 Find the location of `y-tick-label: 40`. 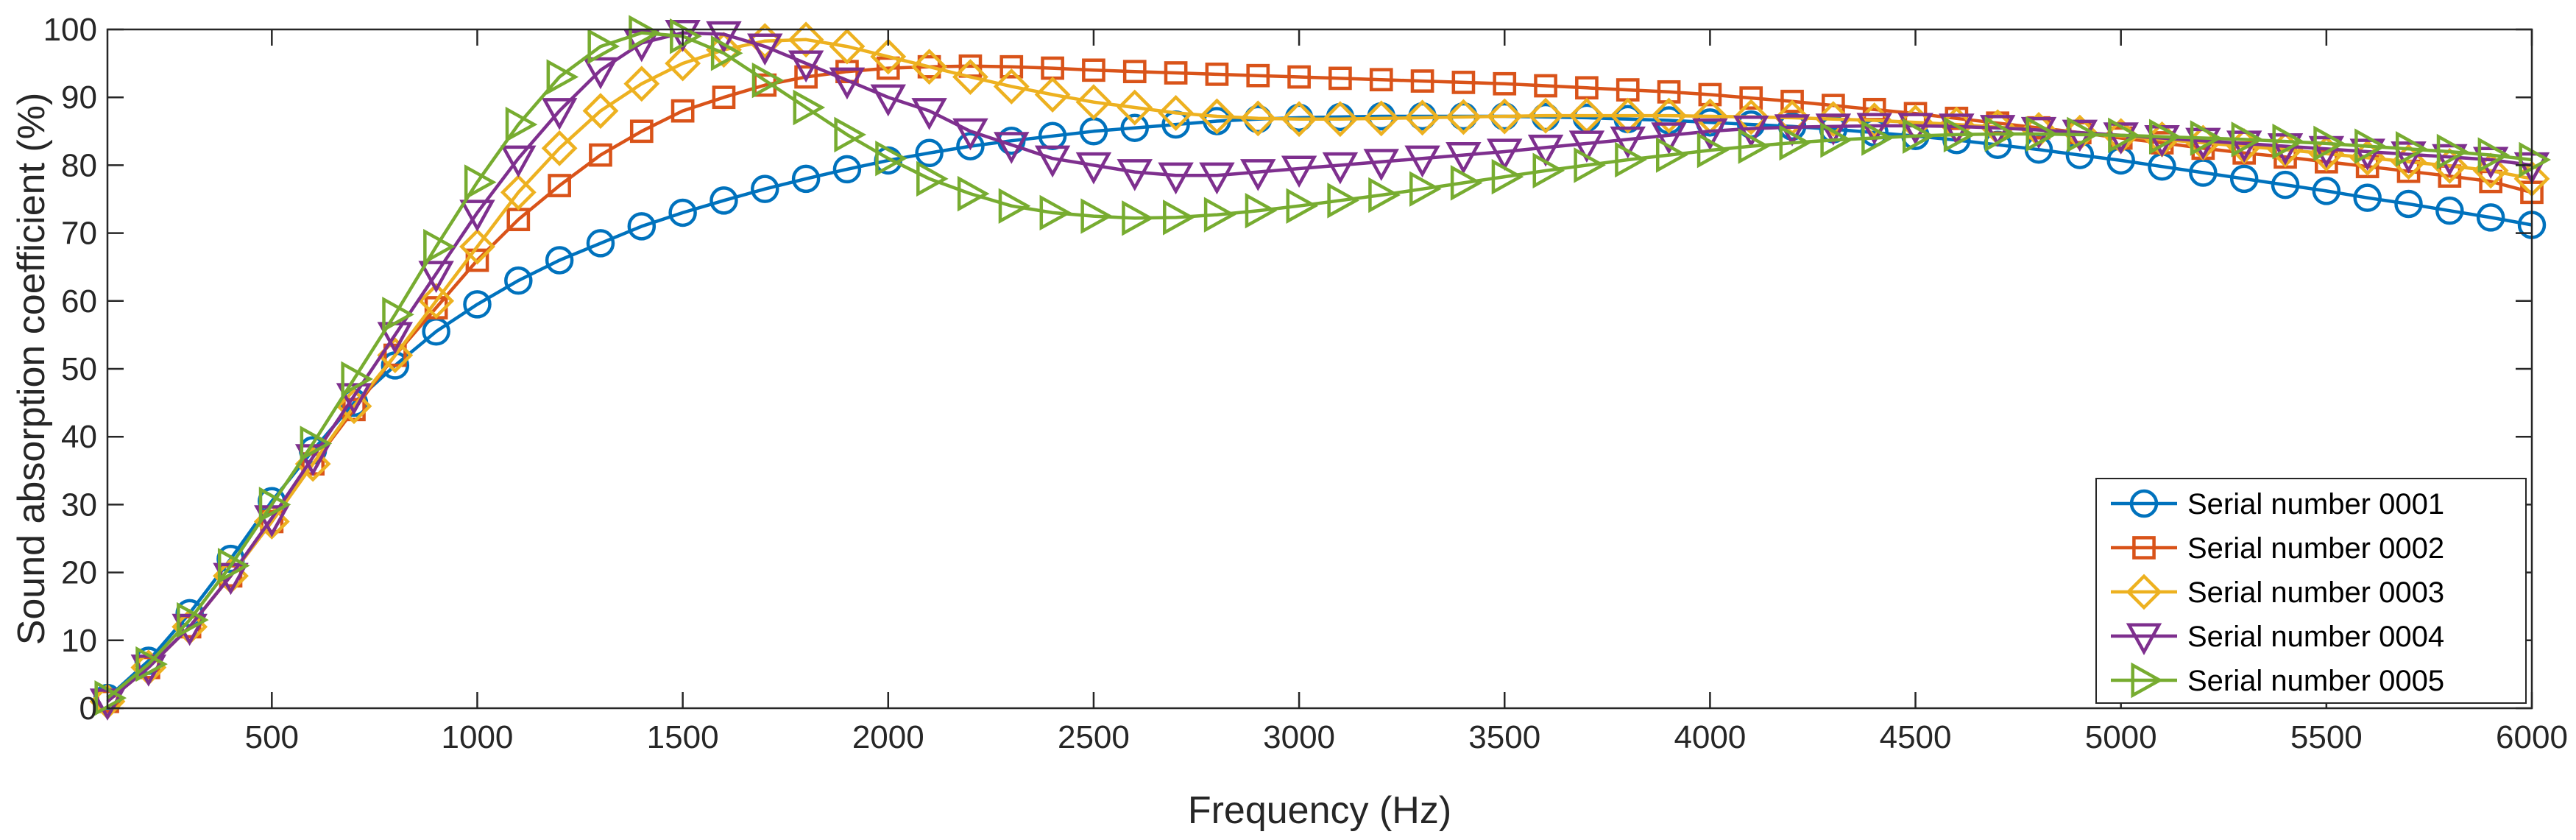

y-tick-label: 40 is located at coordinates (79, 437).